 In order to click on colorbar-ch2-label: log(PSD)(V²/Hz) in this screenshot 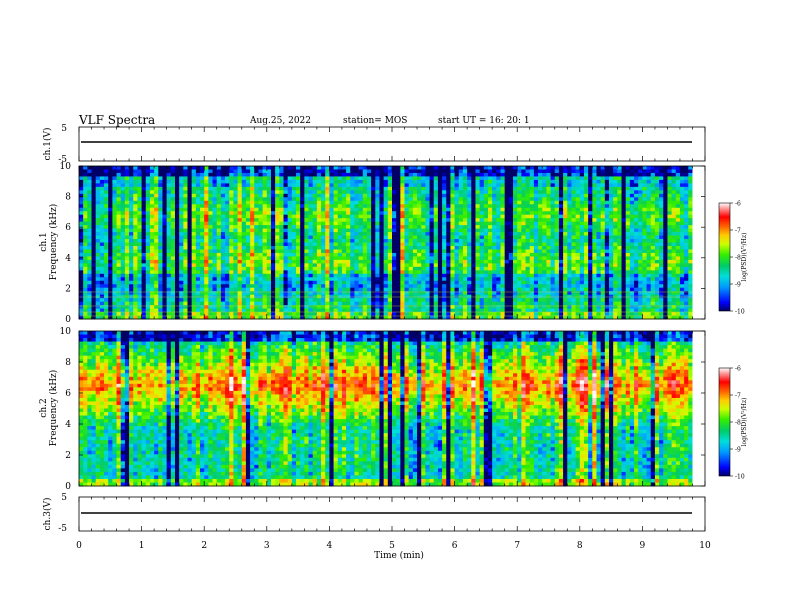, I will do `click(744, 422)`.